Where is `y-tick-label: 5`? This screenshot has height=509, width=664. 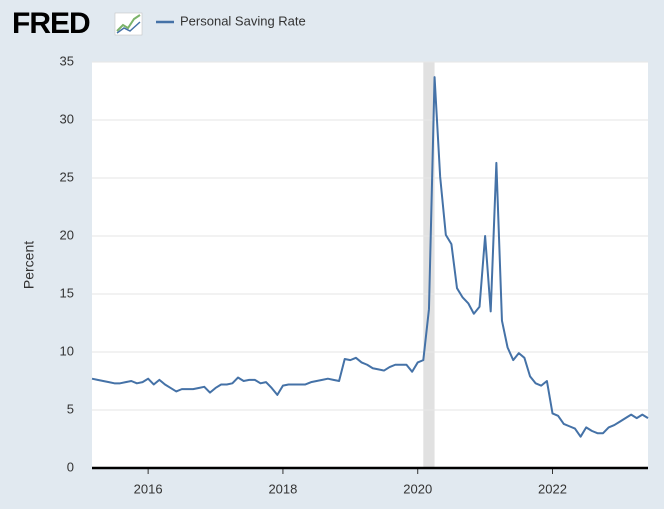
y-tick-label: 5 is located at coordinates (70, 408).